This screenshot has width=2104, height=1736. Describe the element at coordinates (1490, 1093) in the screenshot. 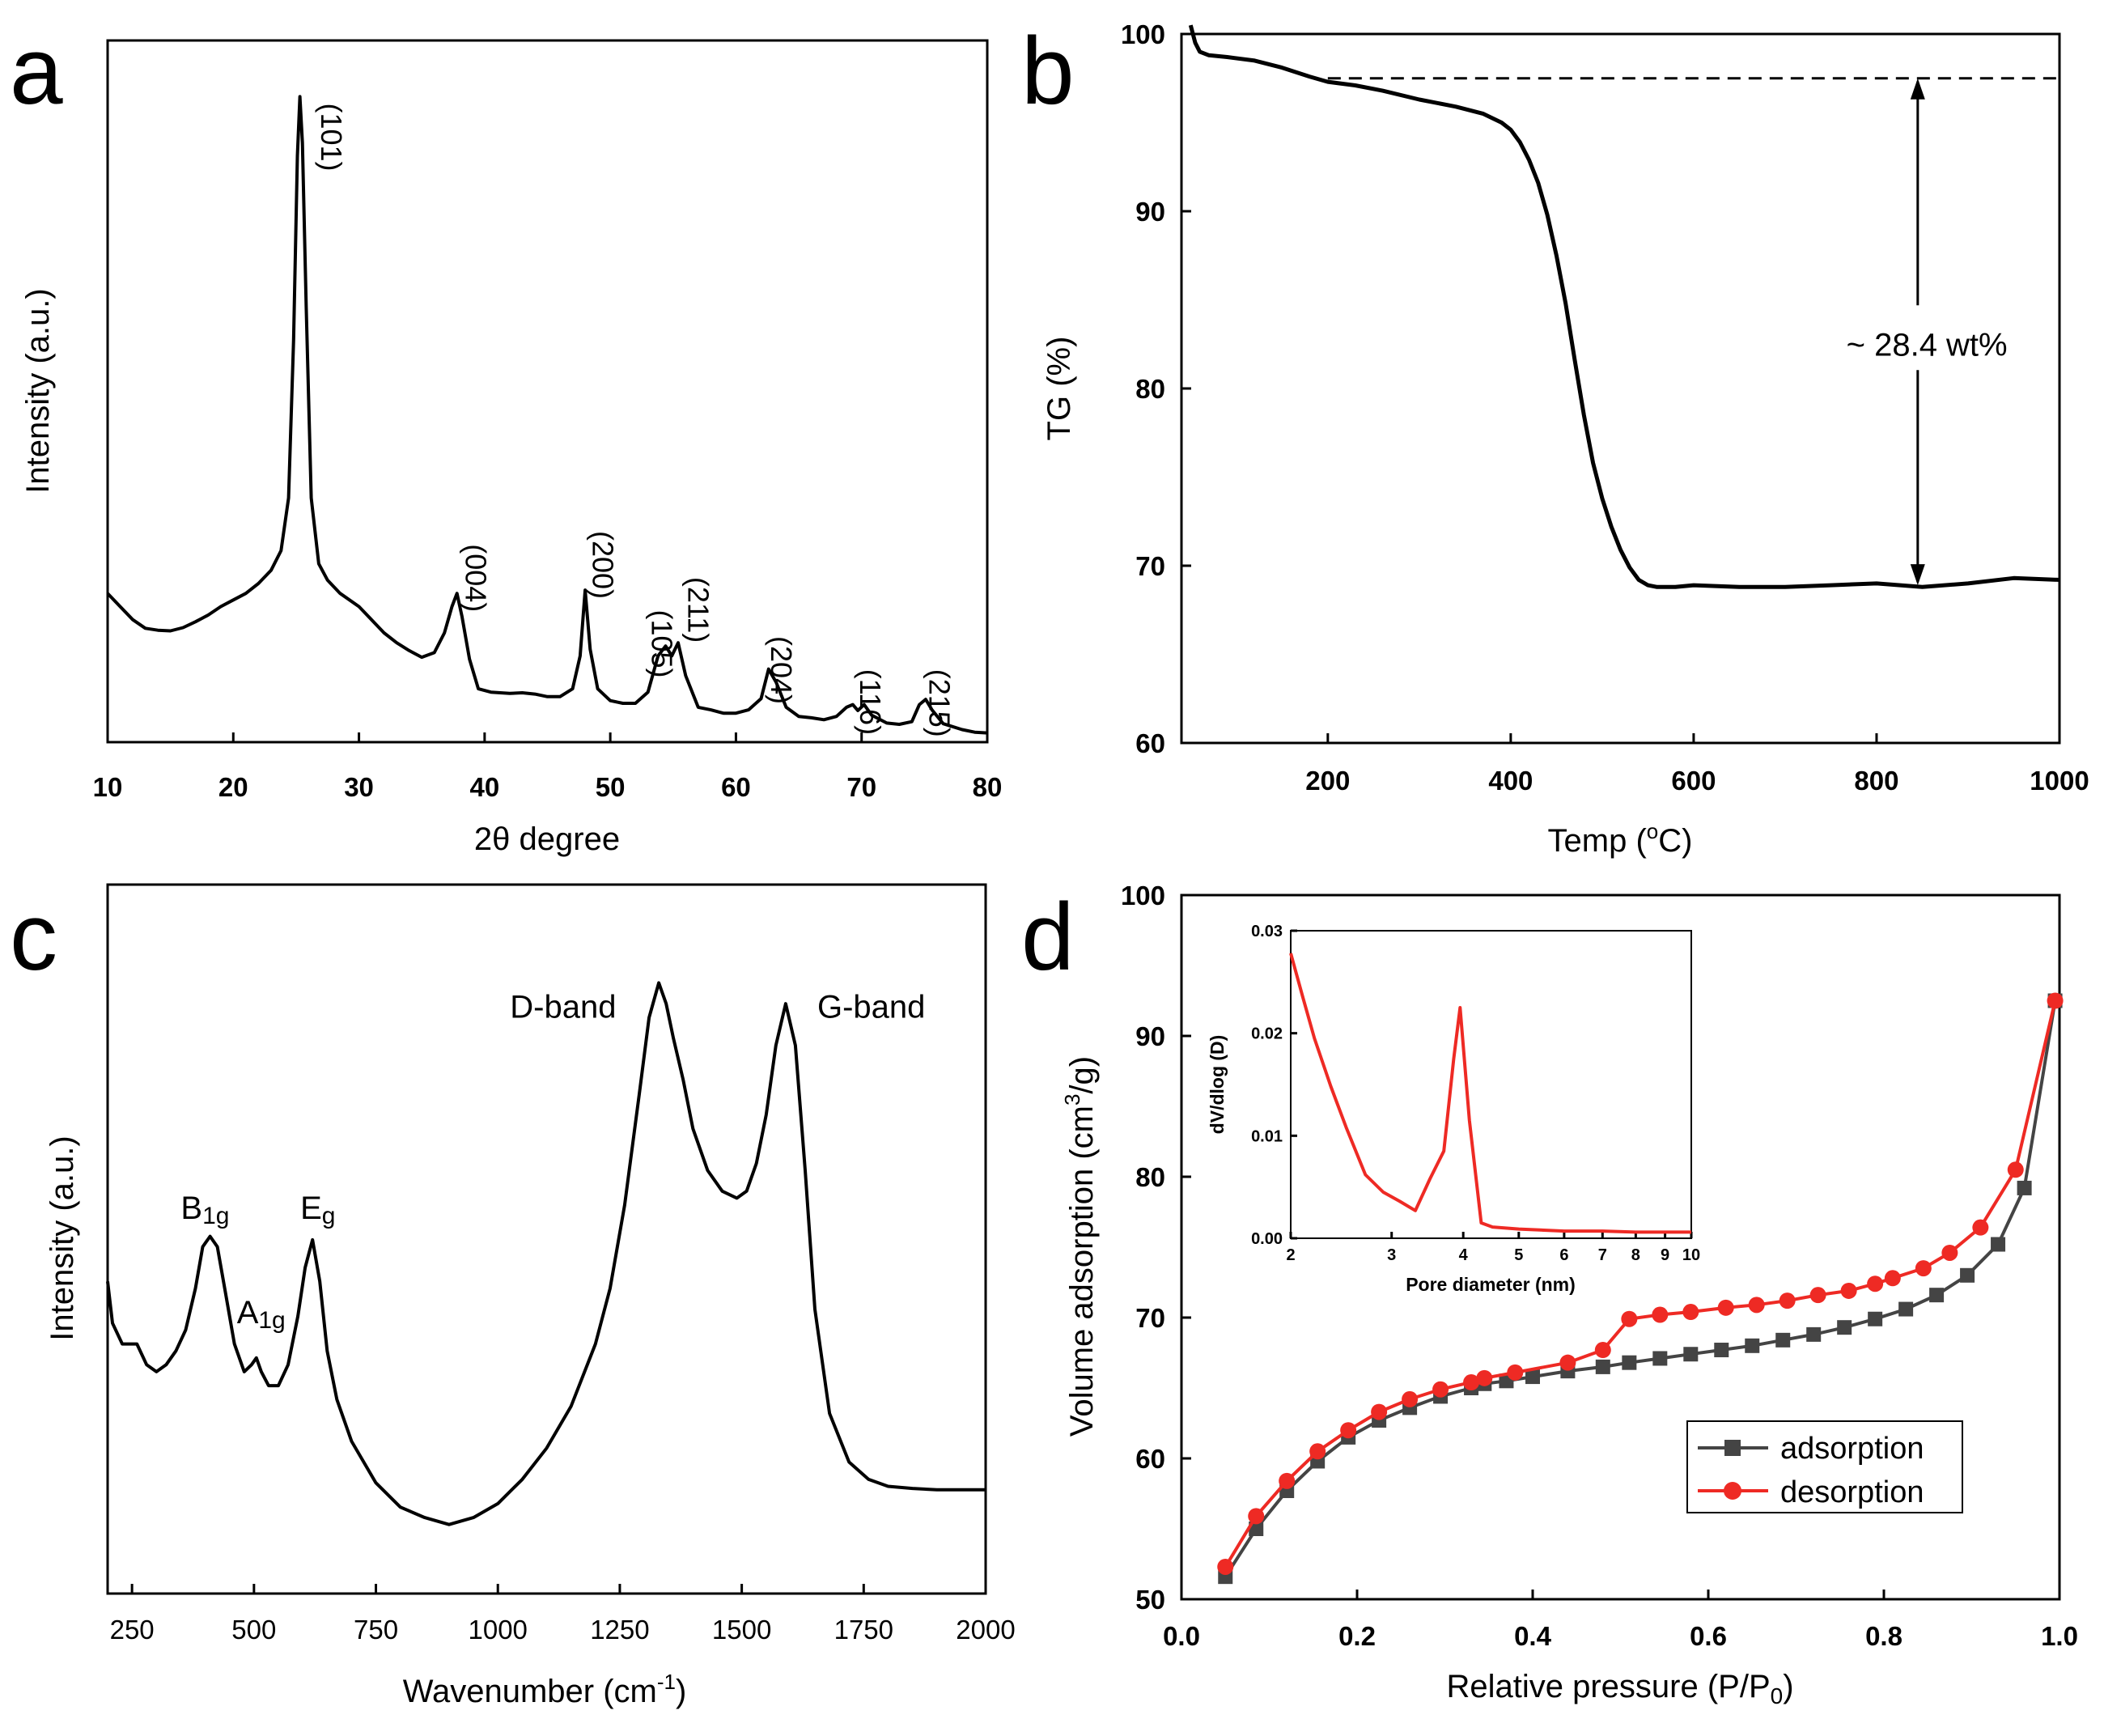

I see `inset-pore-distribution-curve` at that location.